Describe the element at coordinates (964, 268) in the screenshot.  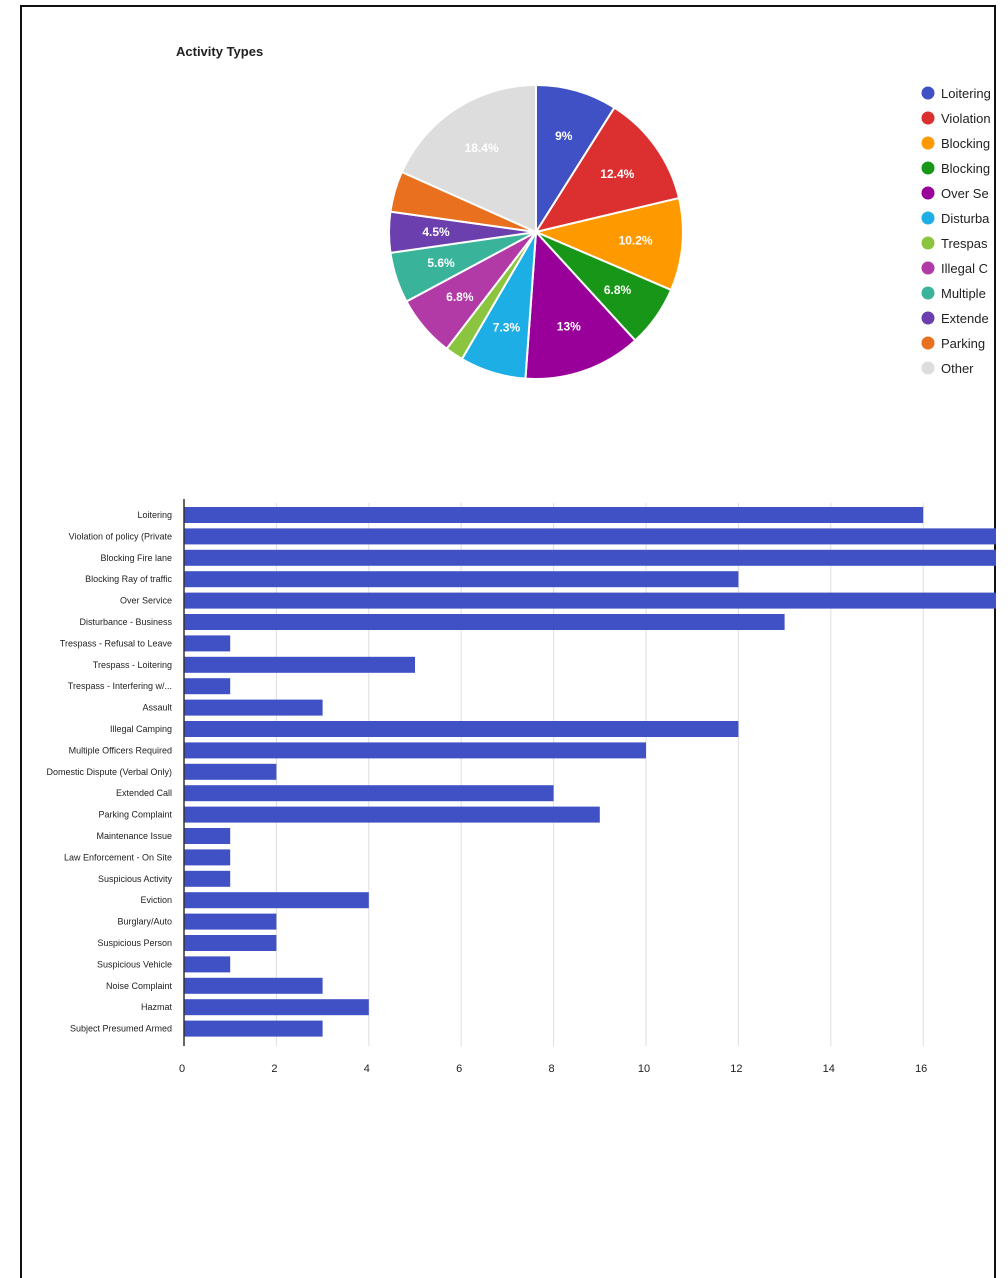
I see `legend-entry: Illegal C` at that location.